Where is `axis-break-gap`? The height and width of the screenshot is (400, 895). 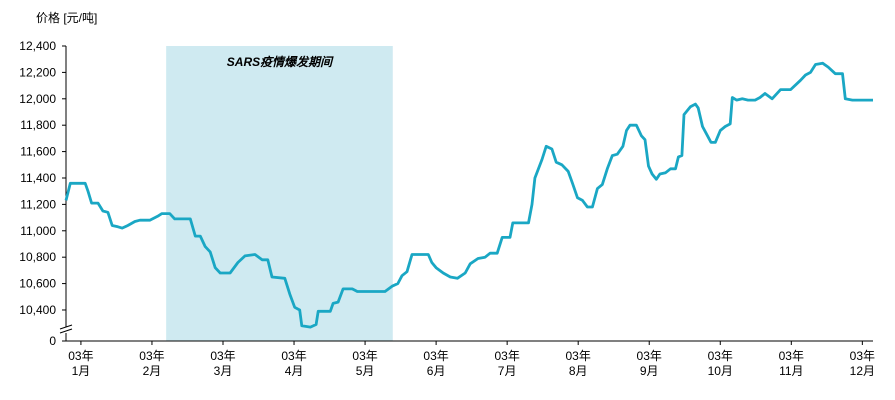
axis-break-gap is located at coordinates (66, 330).